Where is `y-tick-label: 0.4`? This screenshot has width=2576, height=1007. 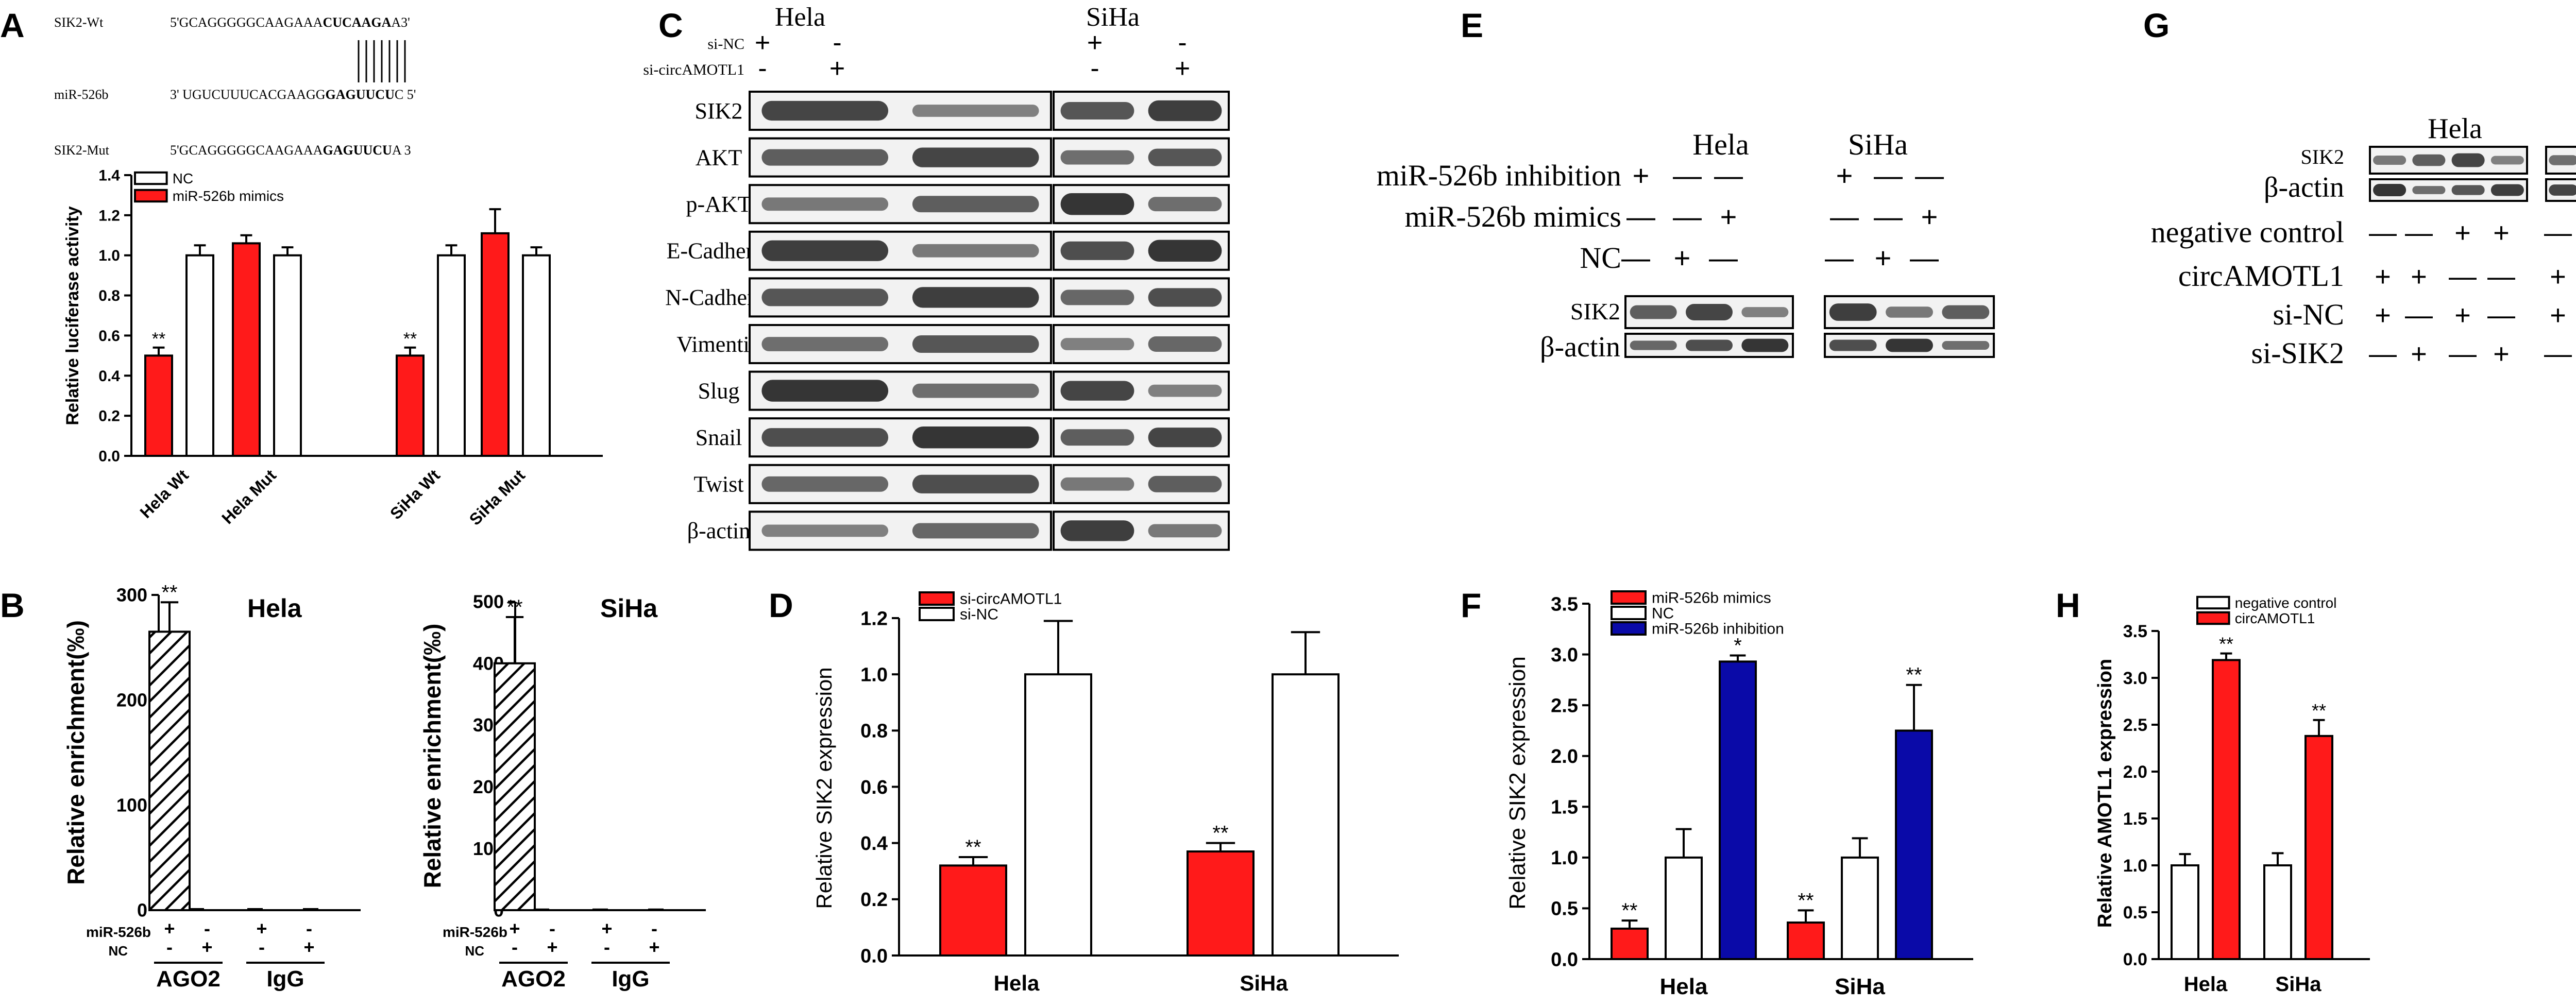 y-tick-label: 0.4 is located at coordinates (874, 844).